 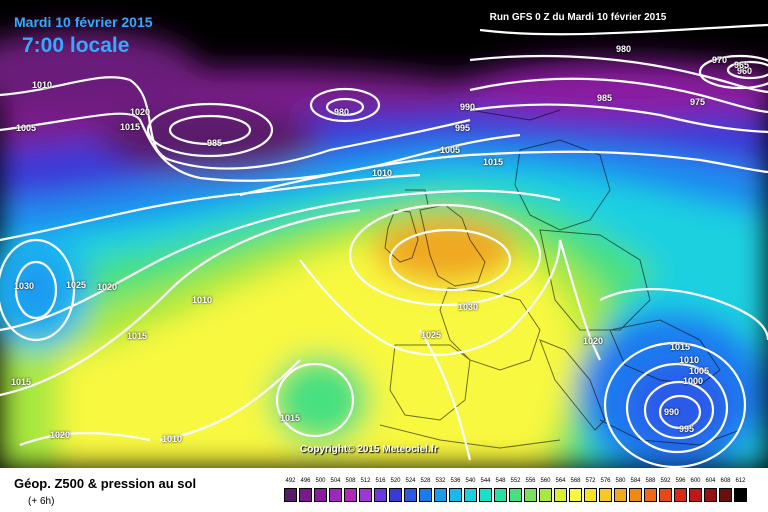 What do you see at coordinates (710, 481) in the screenshot?
I see `legend-label: 604` at bounding box center [710, 481].